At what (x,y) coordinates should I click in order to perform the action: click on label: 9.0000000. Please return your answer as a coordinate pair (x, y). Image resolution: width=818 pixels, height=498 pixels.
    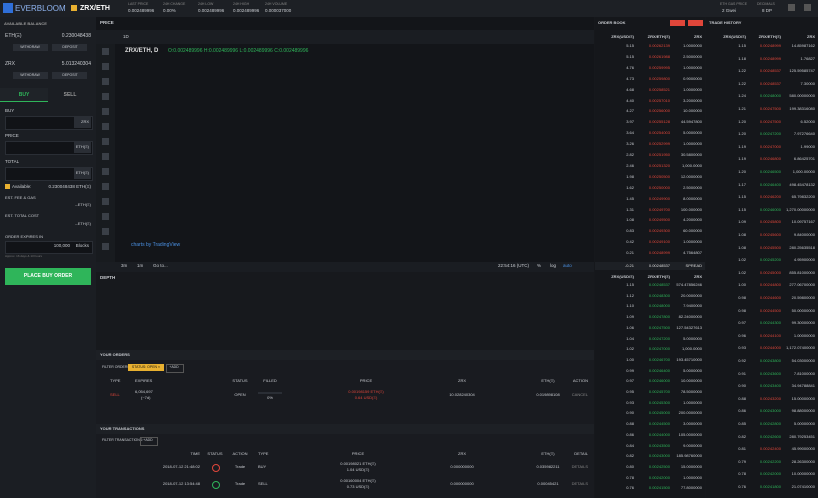
    Looking at the image, I should click on (692, 445).